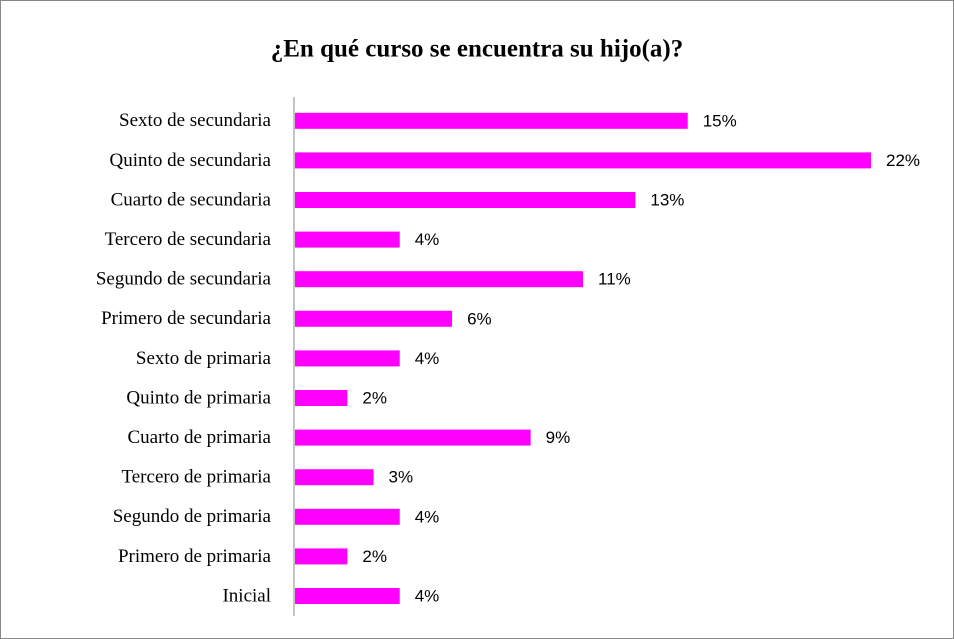 The width and height of the screenshot is (954, 639). I want to click on category-label: Primero de secundaria, so click(186, 318).